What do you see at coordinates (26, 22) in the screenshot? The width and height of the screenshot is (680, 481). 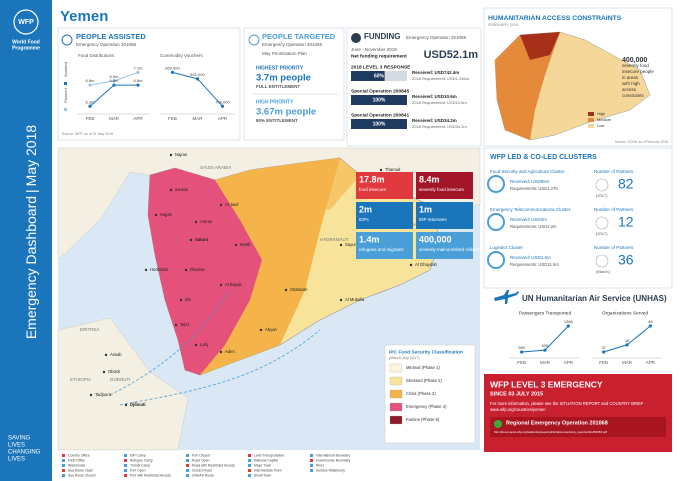 I see `logo-text: WFP` at bounding box center [26, 22].